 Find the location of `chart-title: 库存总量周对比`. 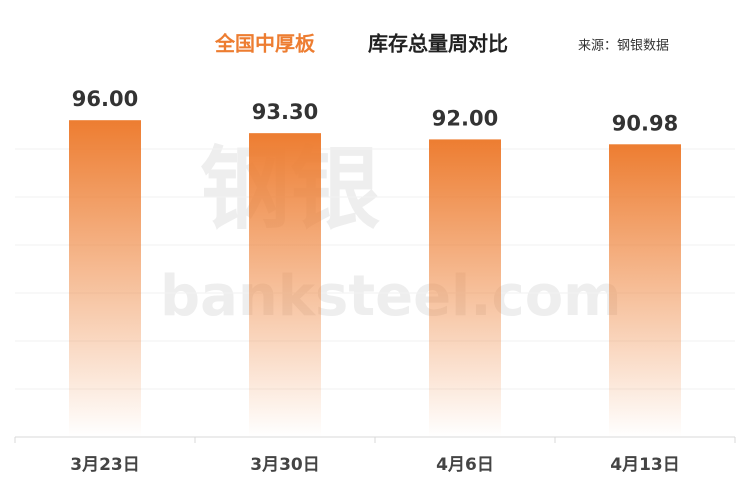

chart-title: 库存总量周对比 is located at coordinates (438, 44).